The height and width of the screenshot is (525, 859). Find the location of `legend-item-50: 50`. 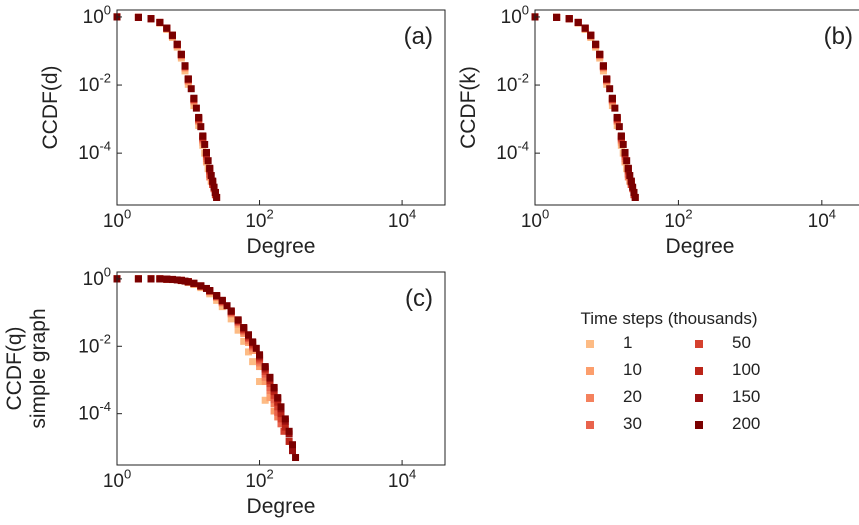

legend-item-50: 50 is located at coordinates (723, 342).